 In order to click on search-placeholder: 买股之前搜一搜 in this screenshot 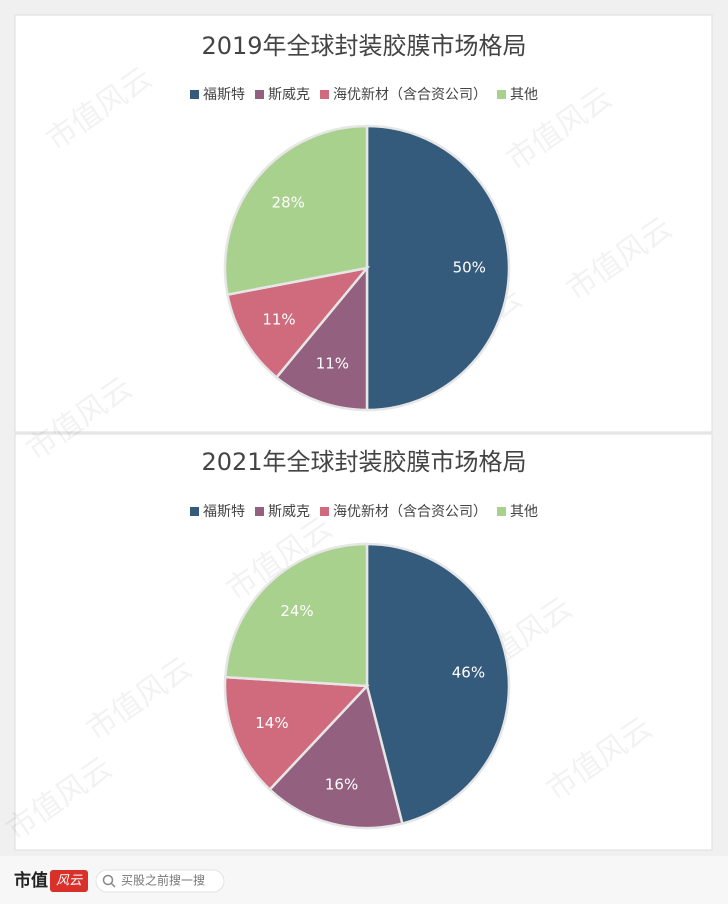, I will do `click(163, 880)`.